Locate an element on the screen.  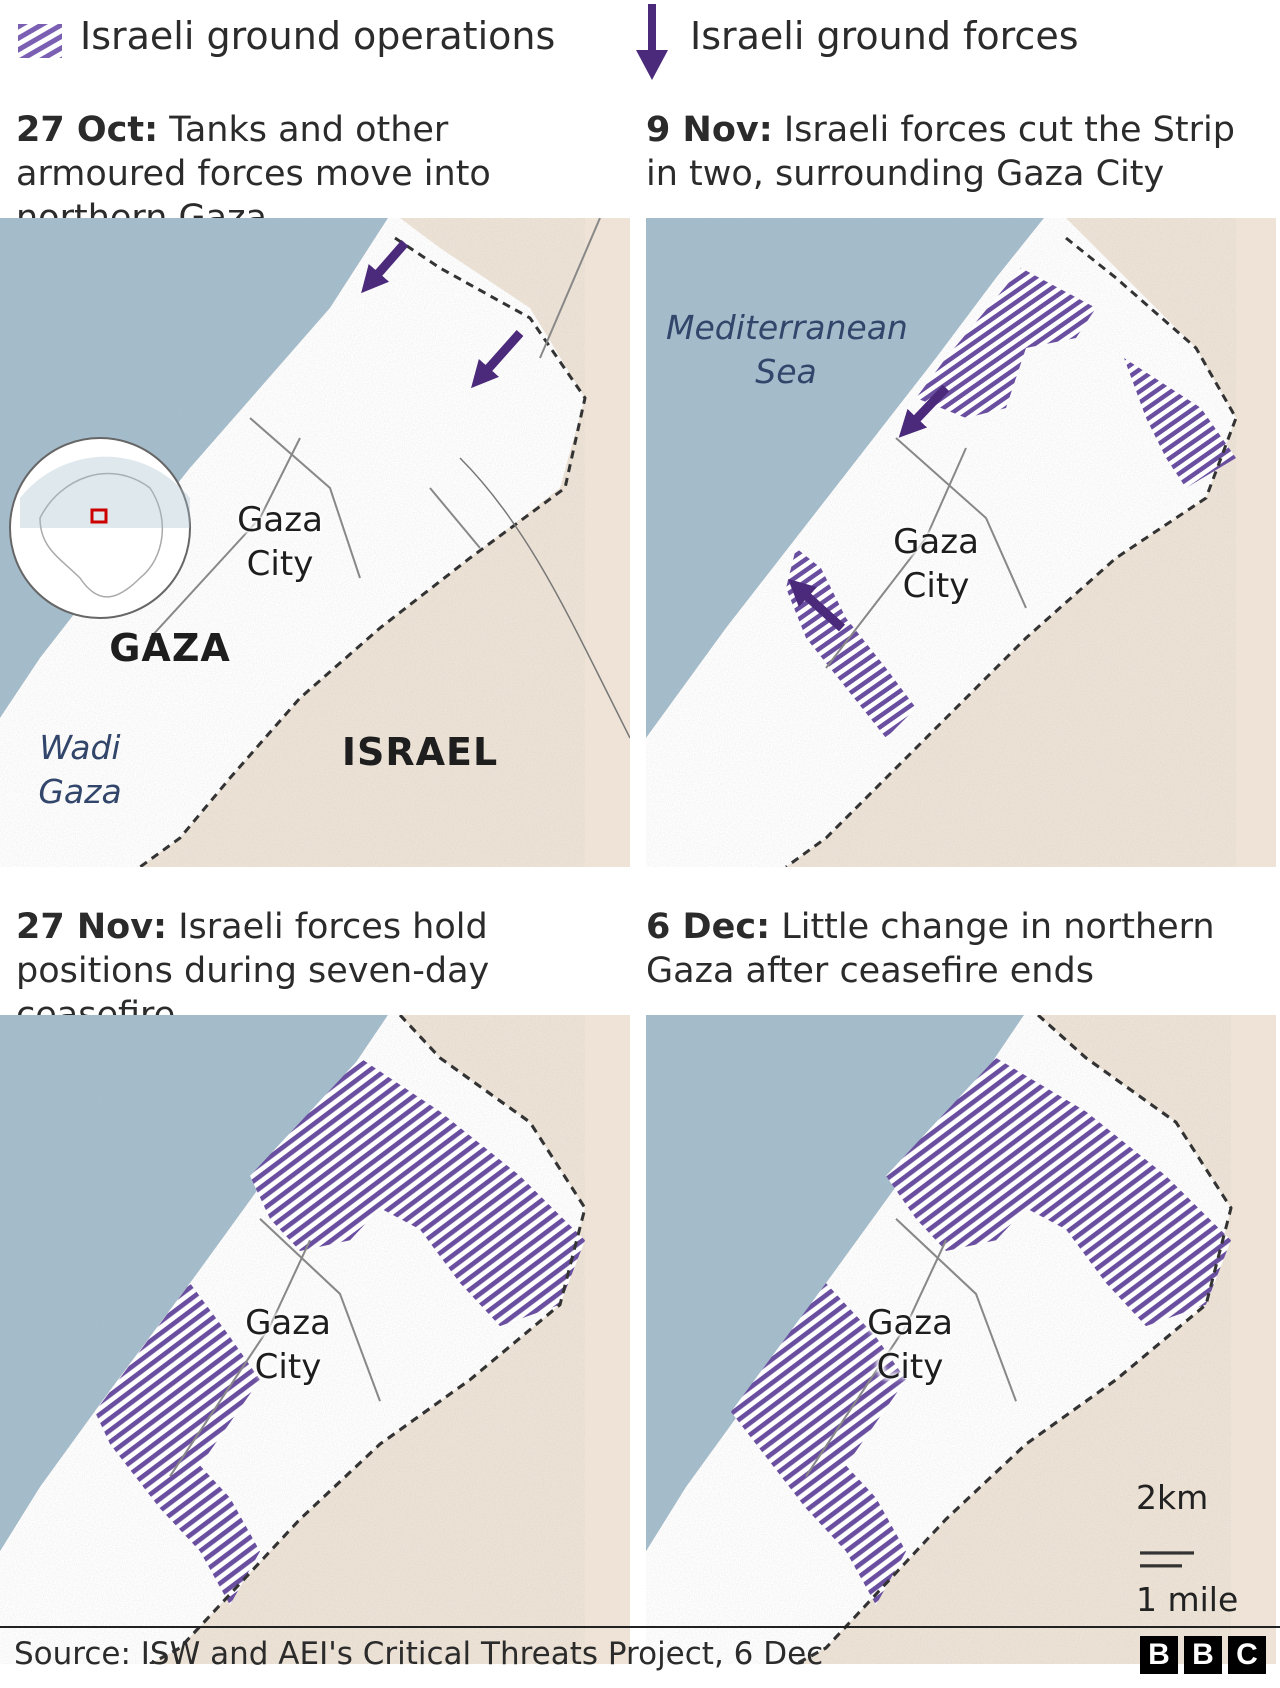
scale-mile-label: 1 mile is located at coordinates (1187, 1599).